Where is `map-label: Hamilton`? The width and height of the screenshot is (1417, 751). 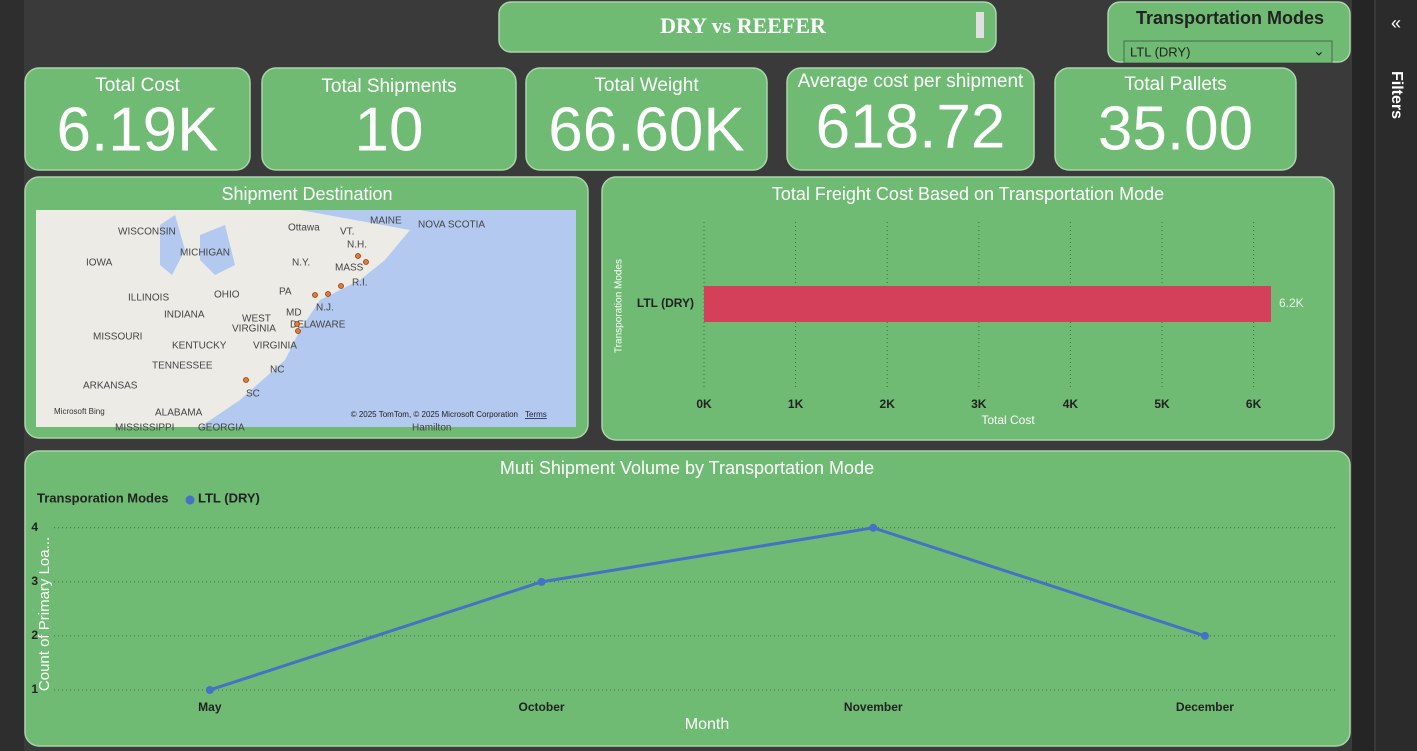
map-label: Hamilton is located at coordinates (431, 428).